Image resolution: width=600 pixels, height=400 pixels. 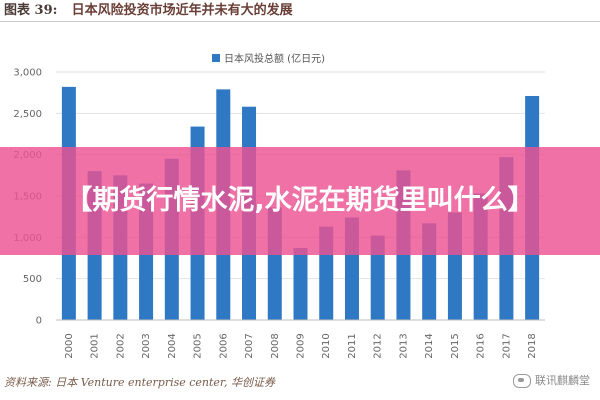 I want to click on x-tick-label: 2005, so click(x=198, y=345).